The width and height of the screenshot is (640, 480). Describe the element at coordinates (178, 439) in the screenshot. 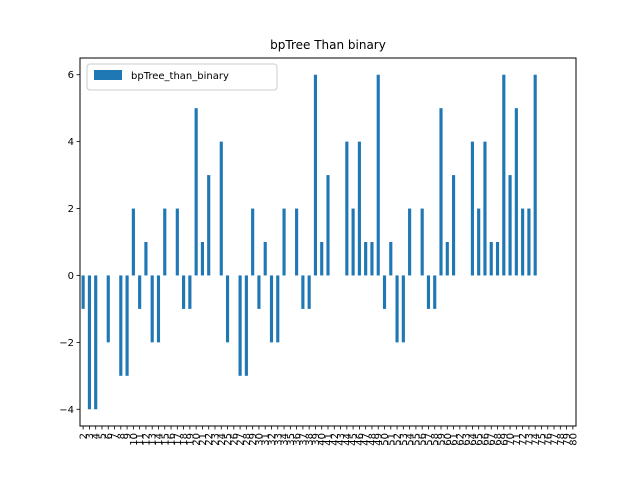

I see `x-tick-label: 17` at that location.